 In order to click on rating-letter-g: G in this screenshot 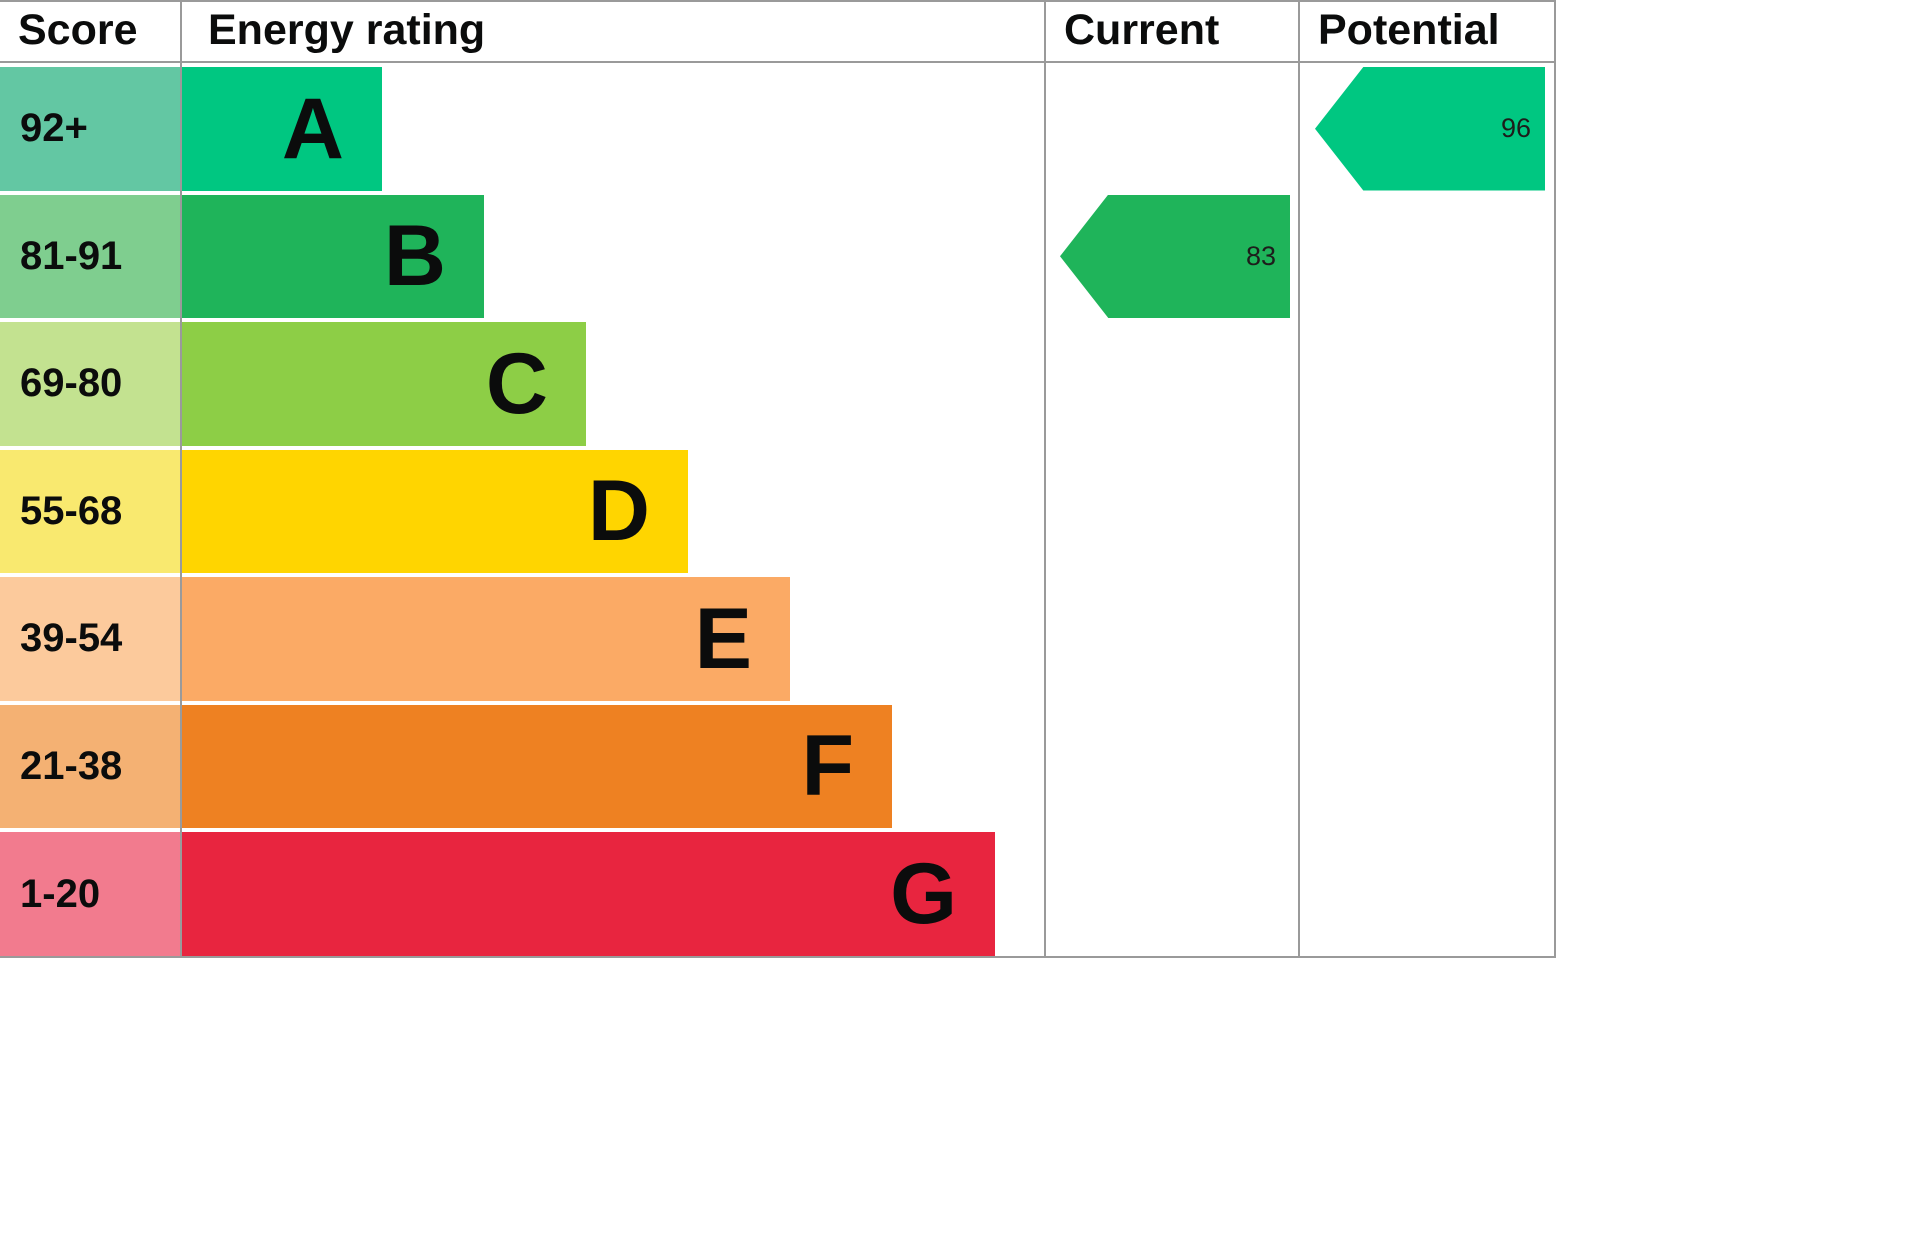, I will do `click(923, 894)`.